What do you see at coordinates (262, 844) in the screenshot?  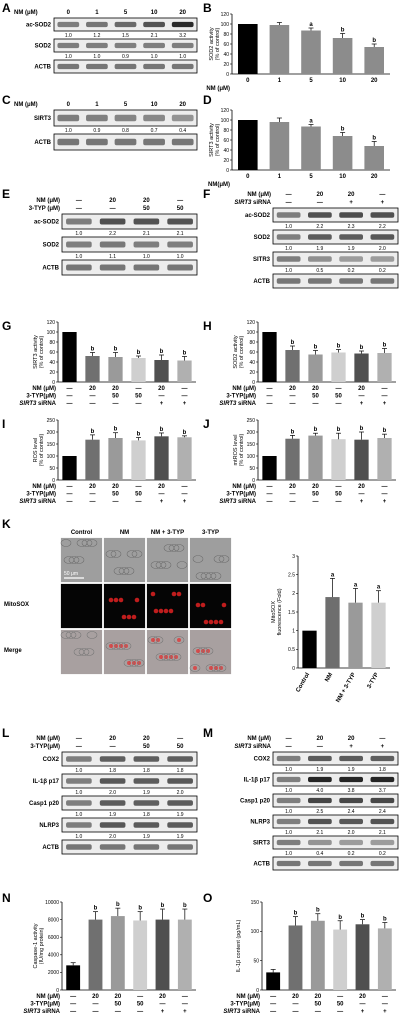 I see `blot-protein-label: SIRT3` at bounding box center [262, 844].